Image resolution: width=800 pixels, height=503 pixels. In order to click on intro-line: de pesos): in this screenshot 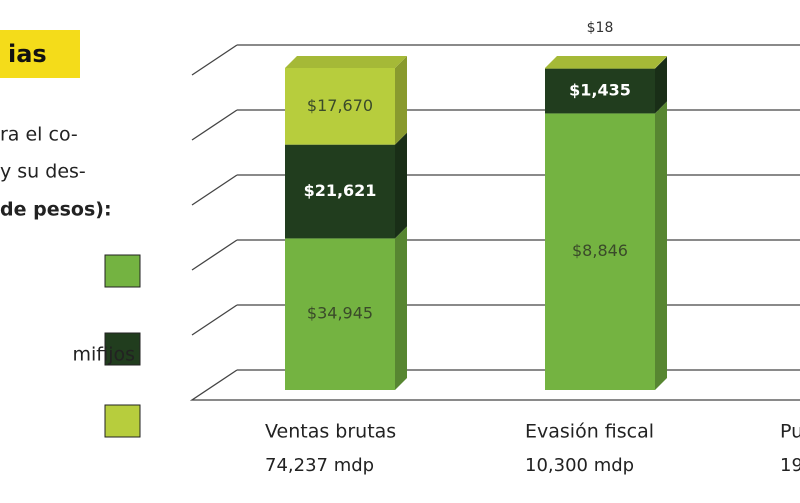, I will do `click(56, 210)`.